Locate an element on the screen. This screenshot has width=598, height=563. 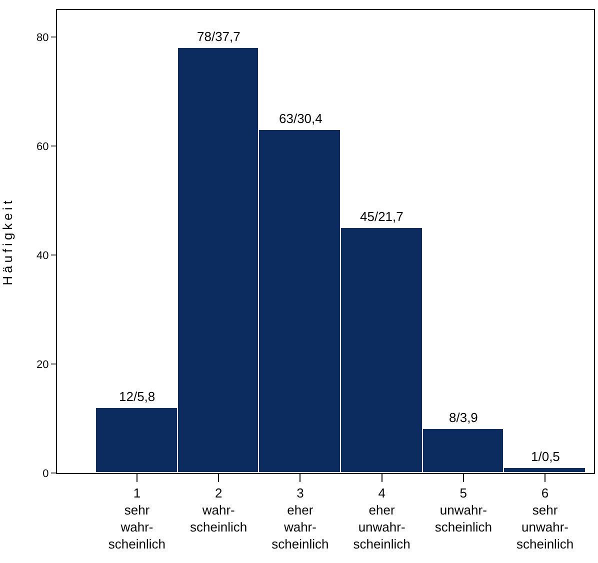
data-label: 1/0,5 is located at coordinates (545, 456).